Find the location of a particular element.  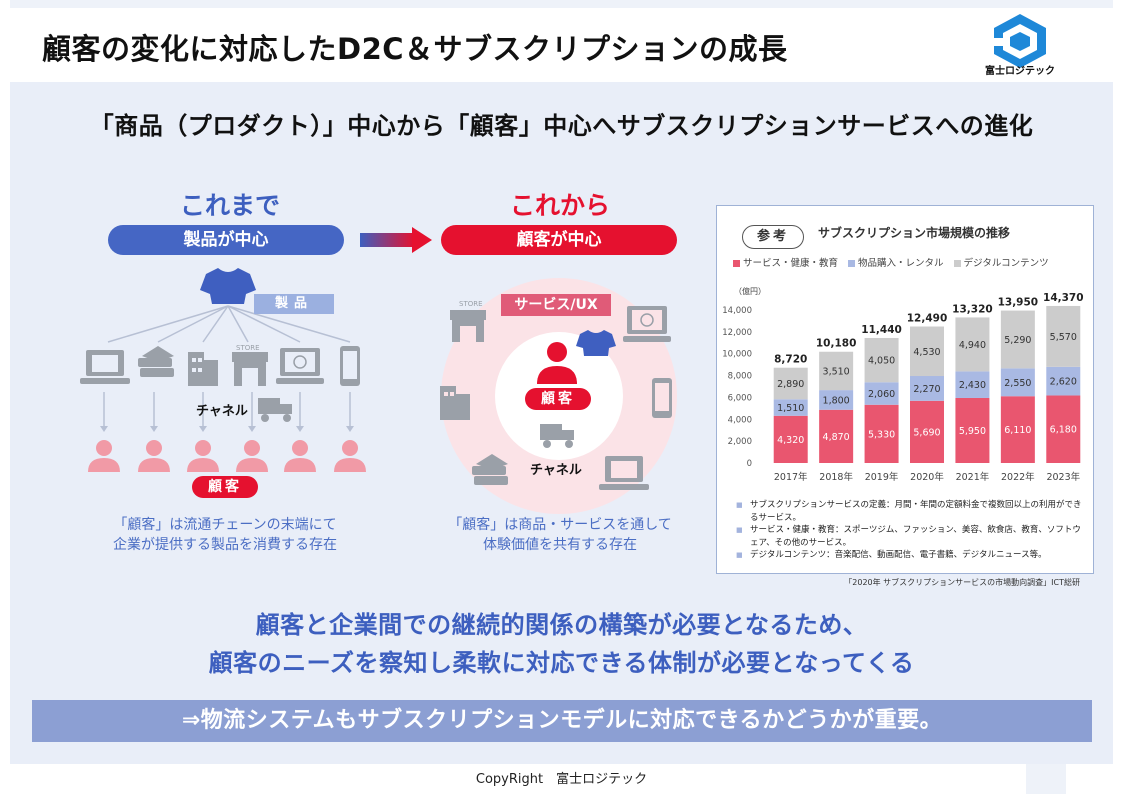

x-tick-label: 2023年 is located at coordinates (1063, 477).